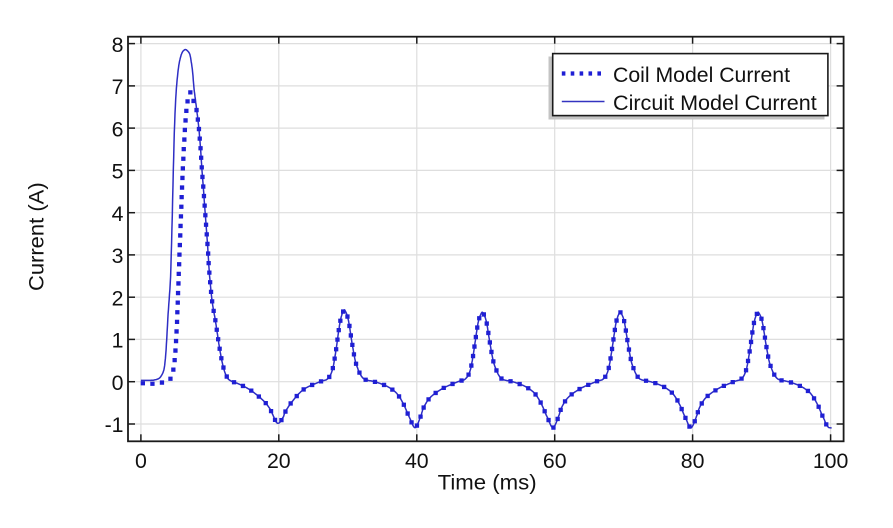  I want to click on svg-text: 8, so click(118, 45).